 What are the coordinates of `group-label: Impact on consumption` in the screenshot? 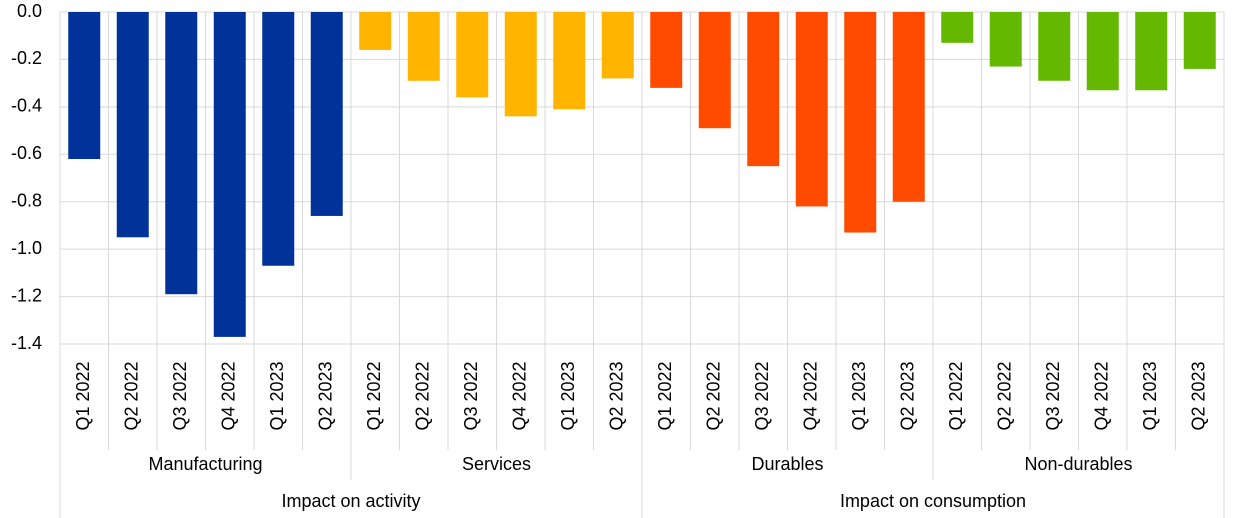 It's located at (933, 501).